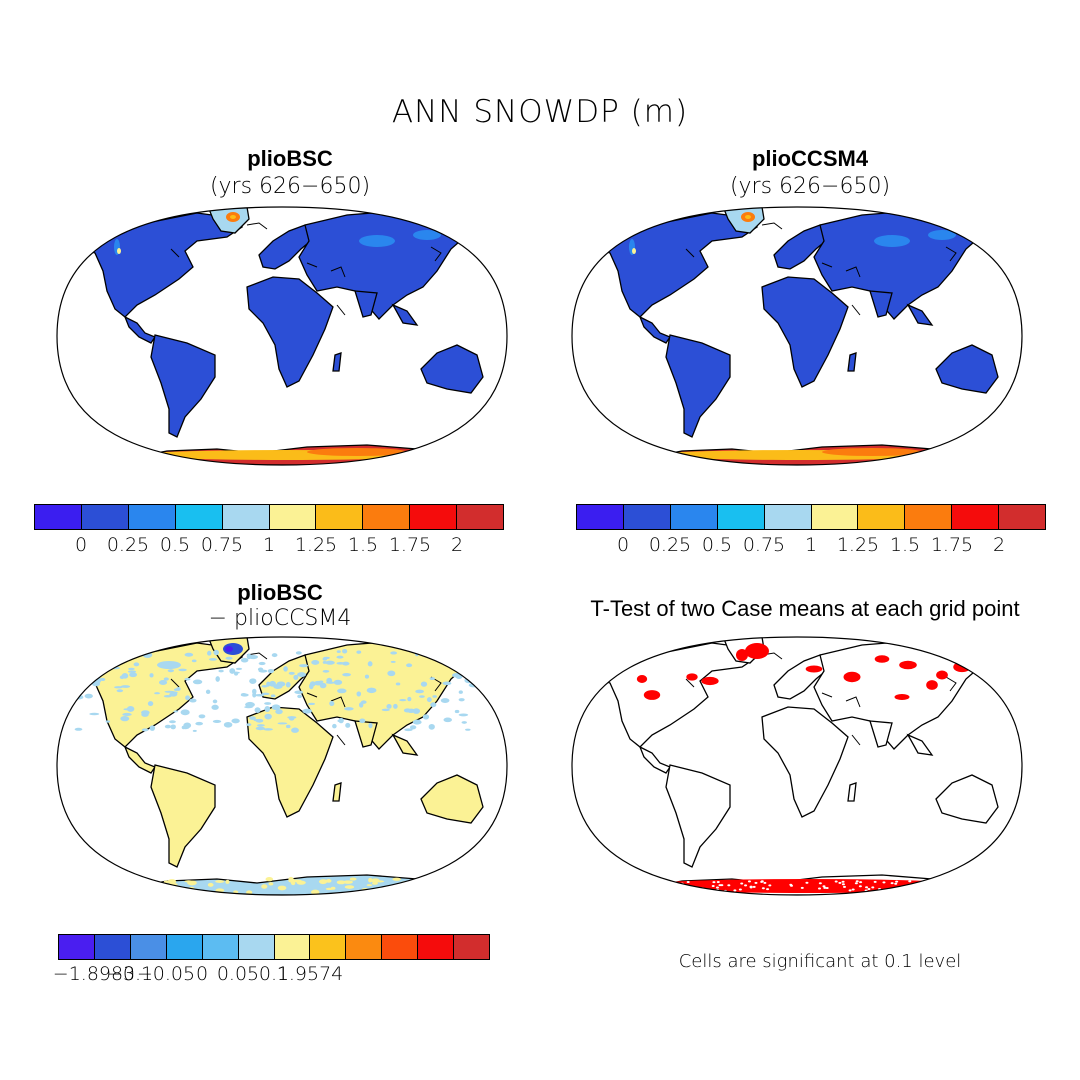 The width and height of the screenshot is (1080, 1080). What do you see at coordinates (280, 618) in the screenshot?
I see `panel3-subtitle: − plioCCSM4` at bounding box center [280, 618].